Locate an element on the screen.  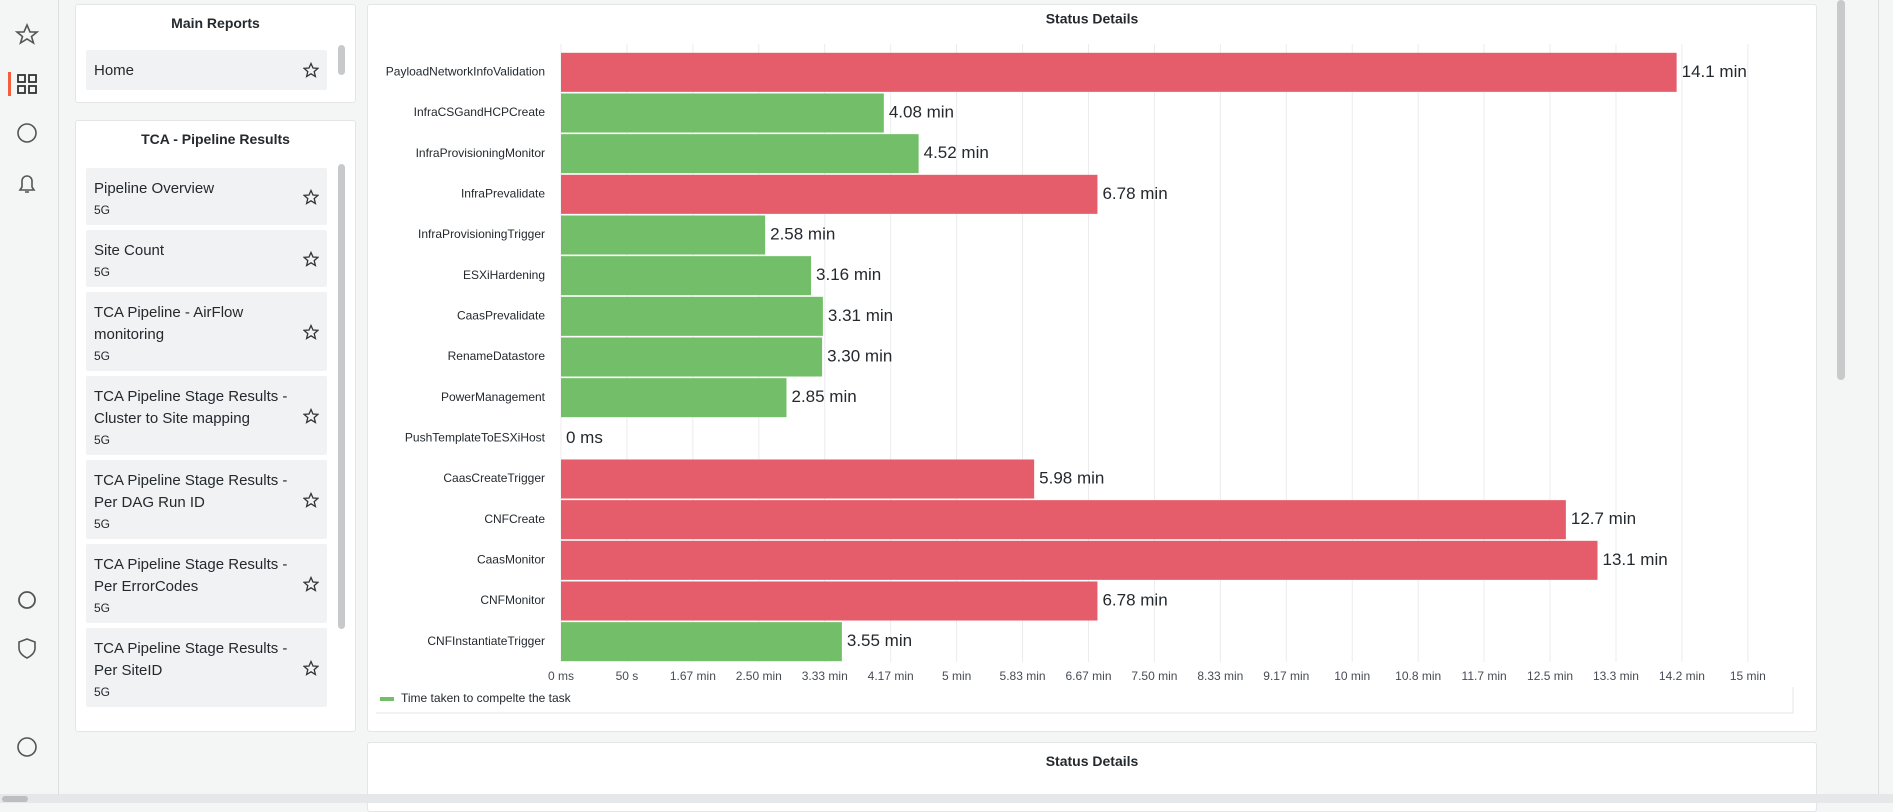
report-label: Home is located at coordinates (114, 70).